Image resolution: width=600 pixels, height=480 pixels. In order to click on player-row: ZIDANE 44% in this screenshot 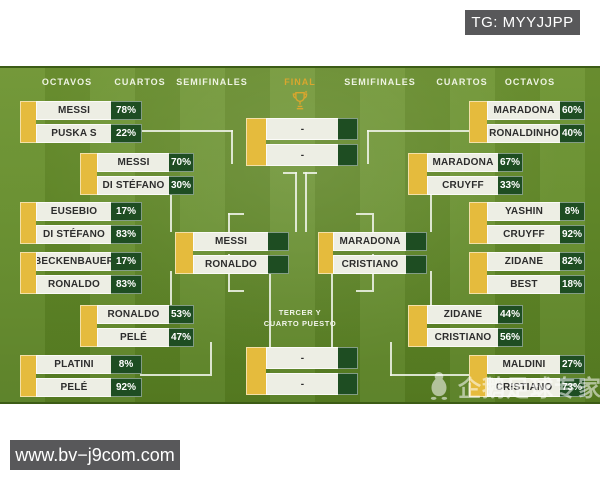, I will do `click(475, 314)`.